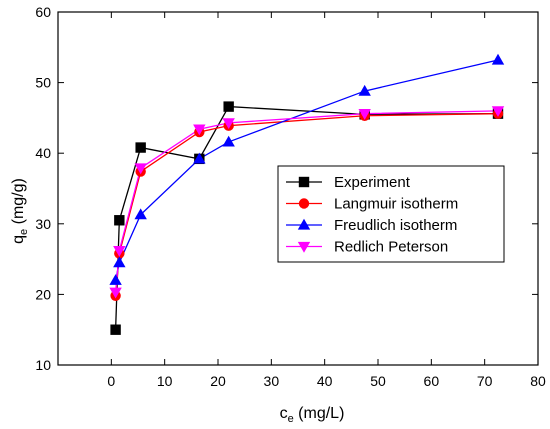  I want to click on y-axis-label-unit: (mg/g), so click(18, 203).